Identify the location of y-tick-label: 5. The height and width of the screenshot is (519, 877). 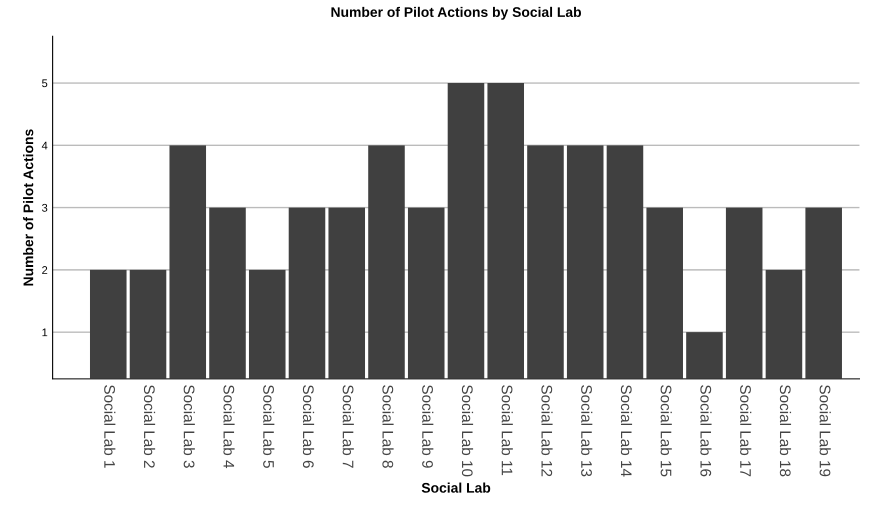
(45, 83).